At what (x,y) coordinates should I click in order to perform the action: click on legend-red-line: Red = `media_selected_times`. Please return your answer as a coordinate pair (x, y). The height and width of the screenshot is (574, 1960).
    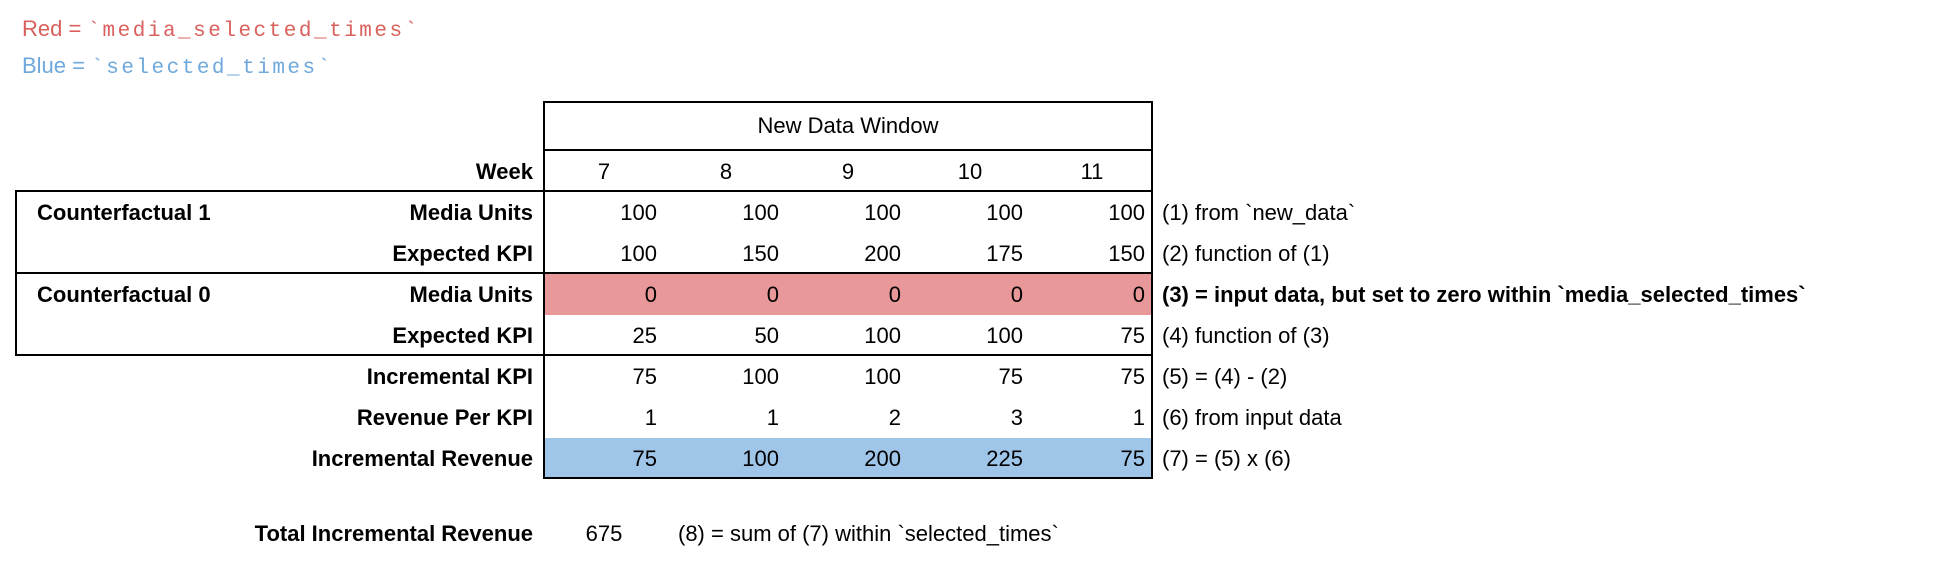
    Looking at the image, I should click on (221, 28).